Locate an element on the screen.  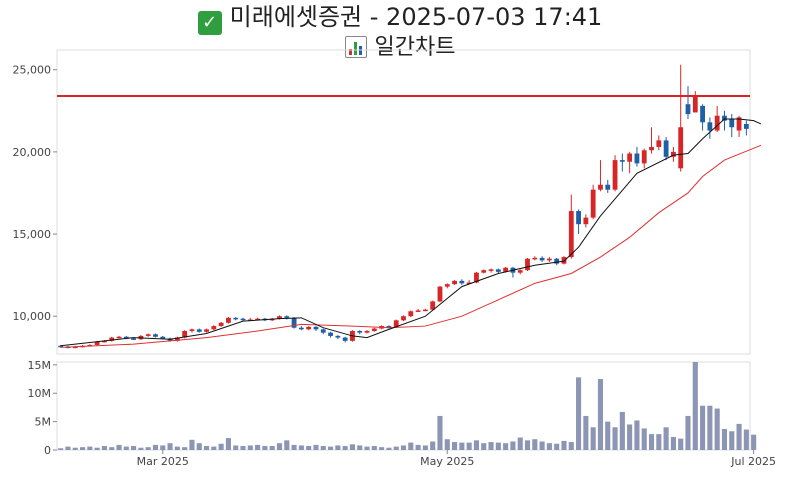
price-tick-label: 15,000 is located at coordinates (32, 234).